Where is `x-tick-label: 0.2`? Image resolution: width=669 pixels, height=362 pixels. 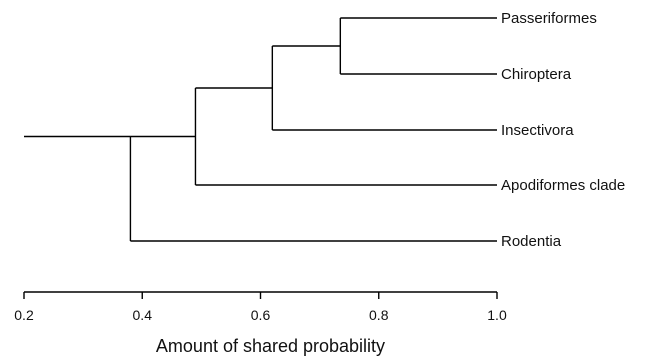 x-tick-label: 0.2 is located at coordinates (24, 315).